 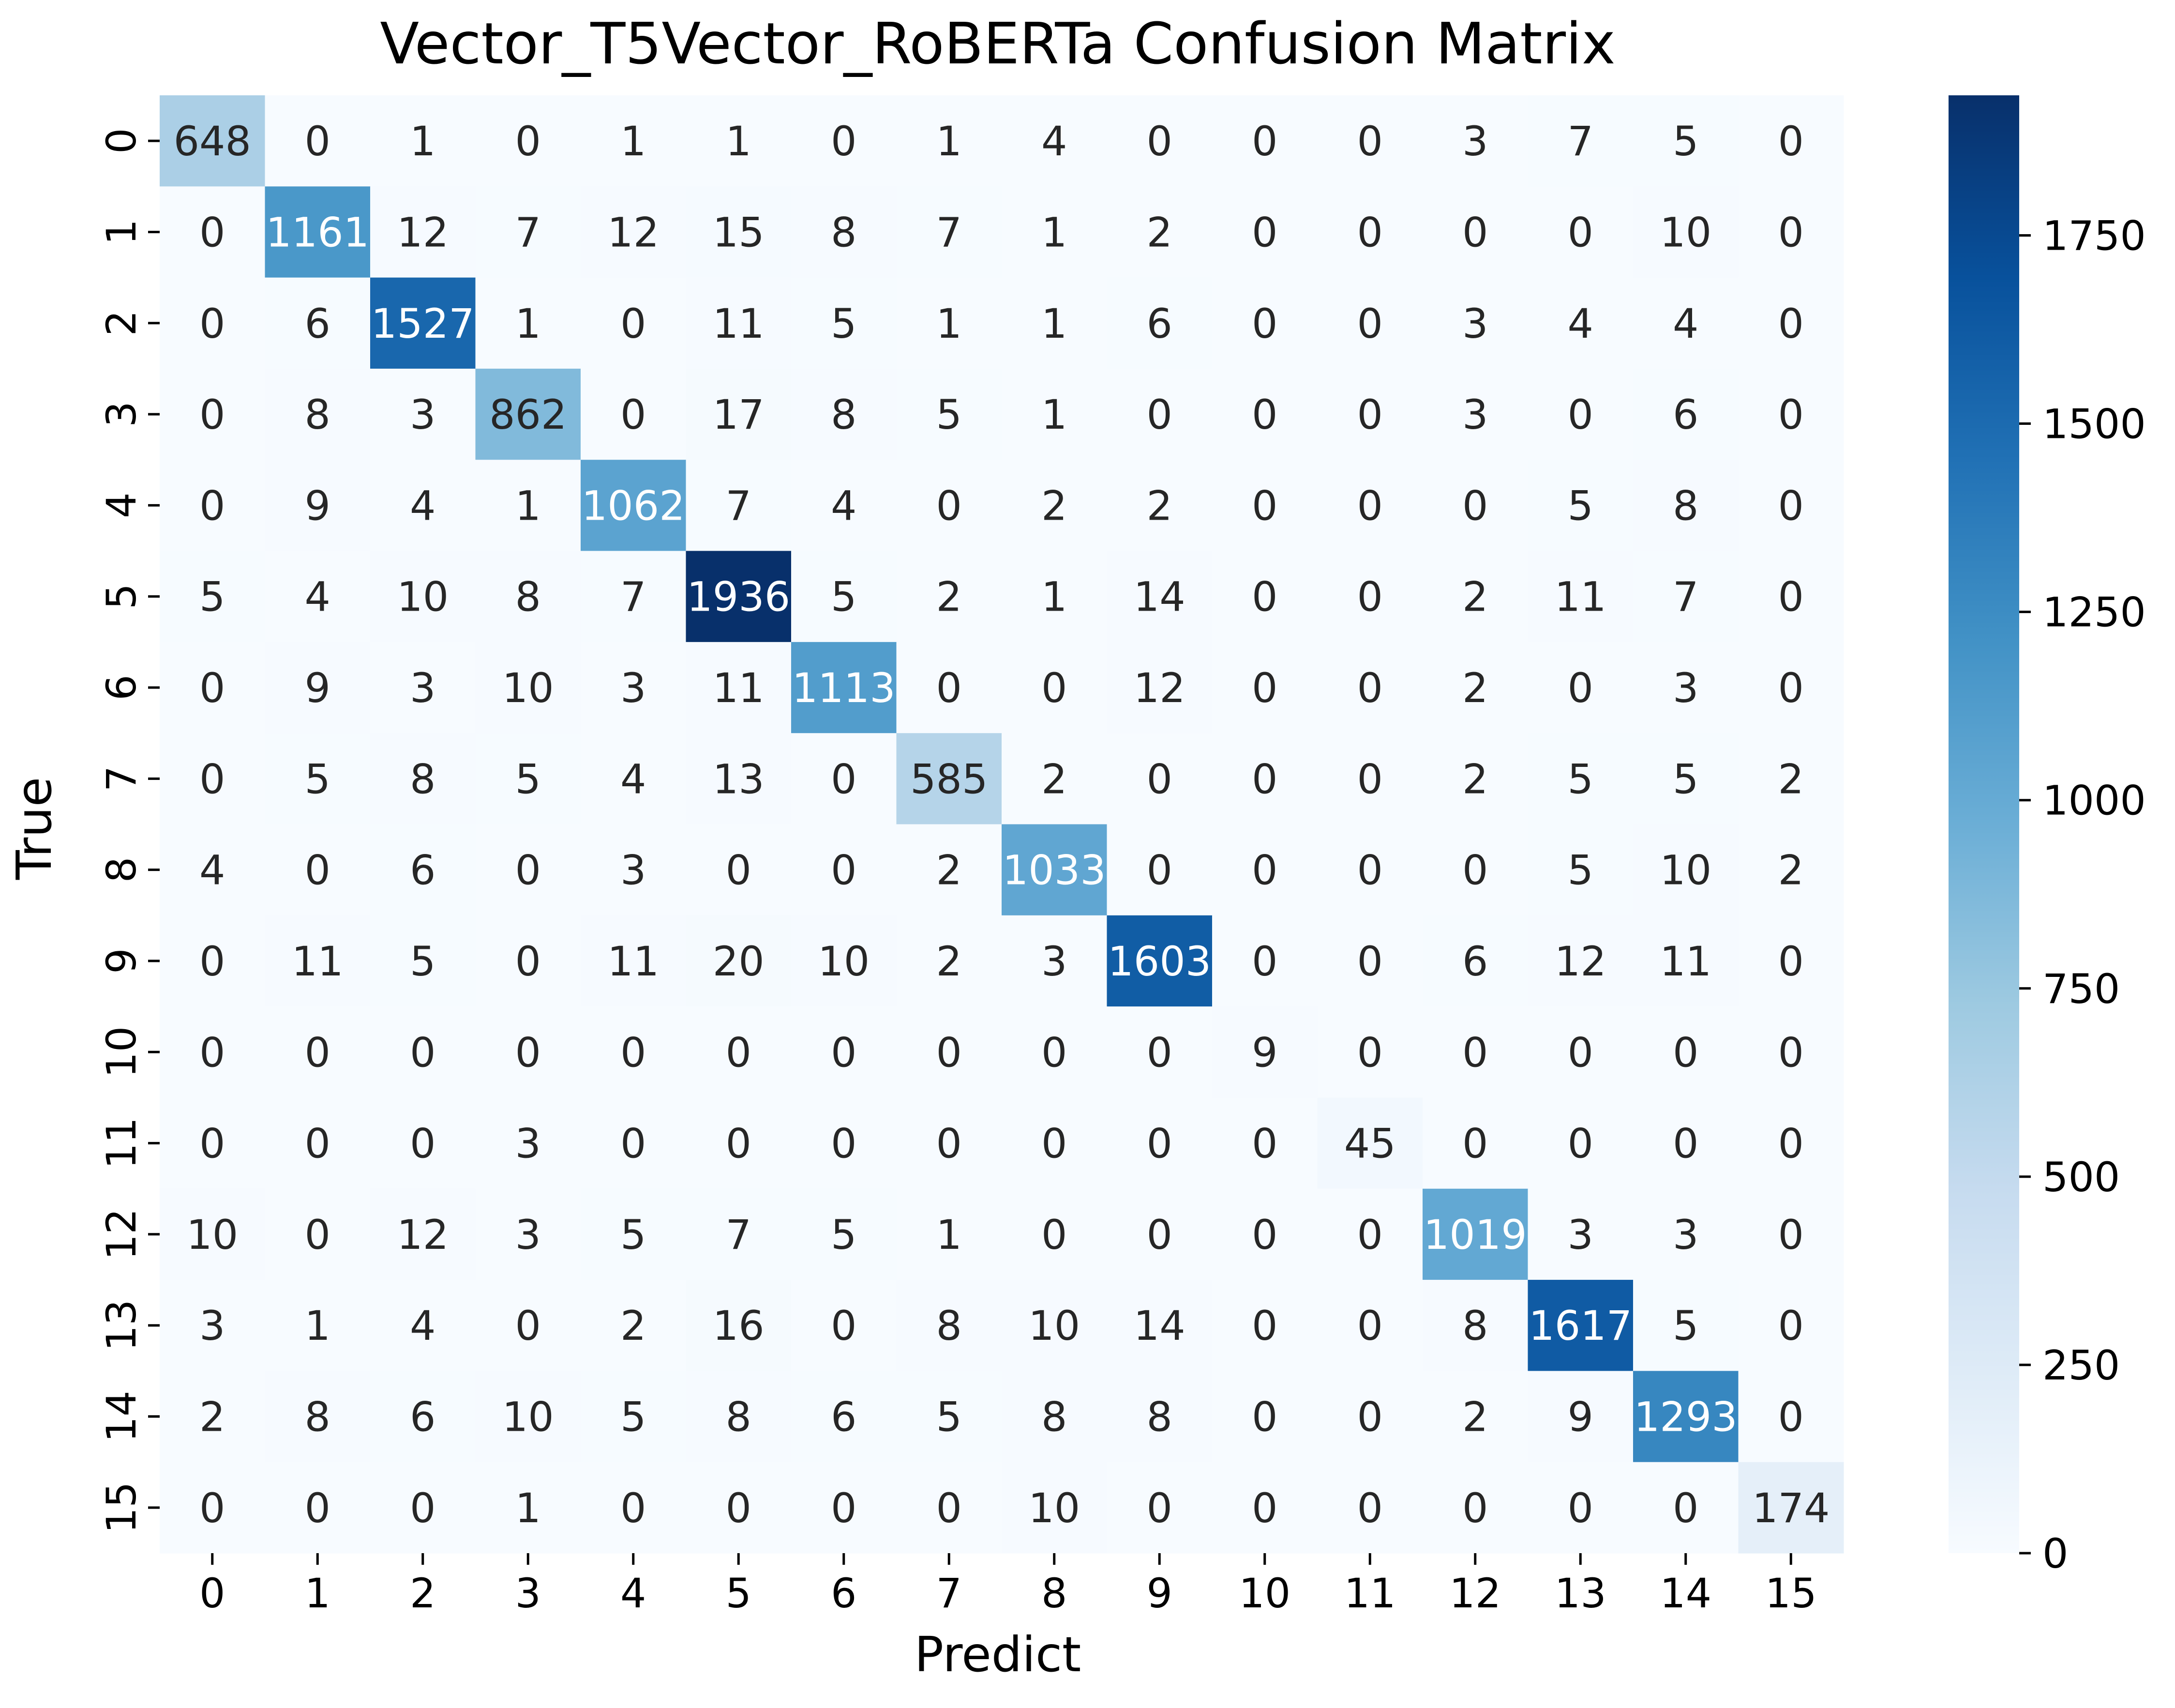 What do you see at coordinates (423, 415) in the screenshot?
I see `cell-value: 3` at bounding box center [423, 415].